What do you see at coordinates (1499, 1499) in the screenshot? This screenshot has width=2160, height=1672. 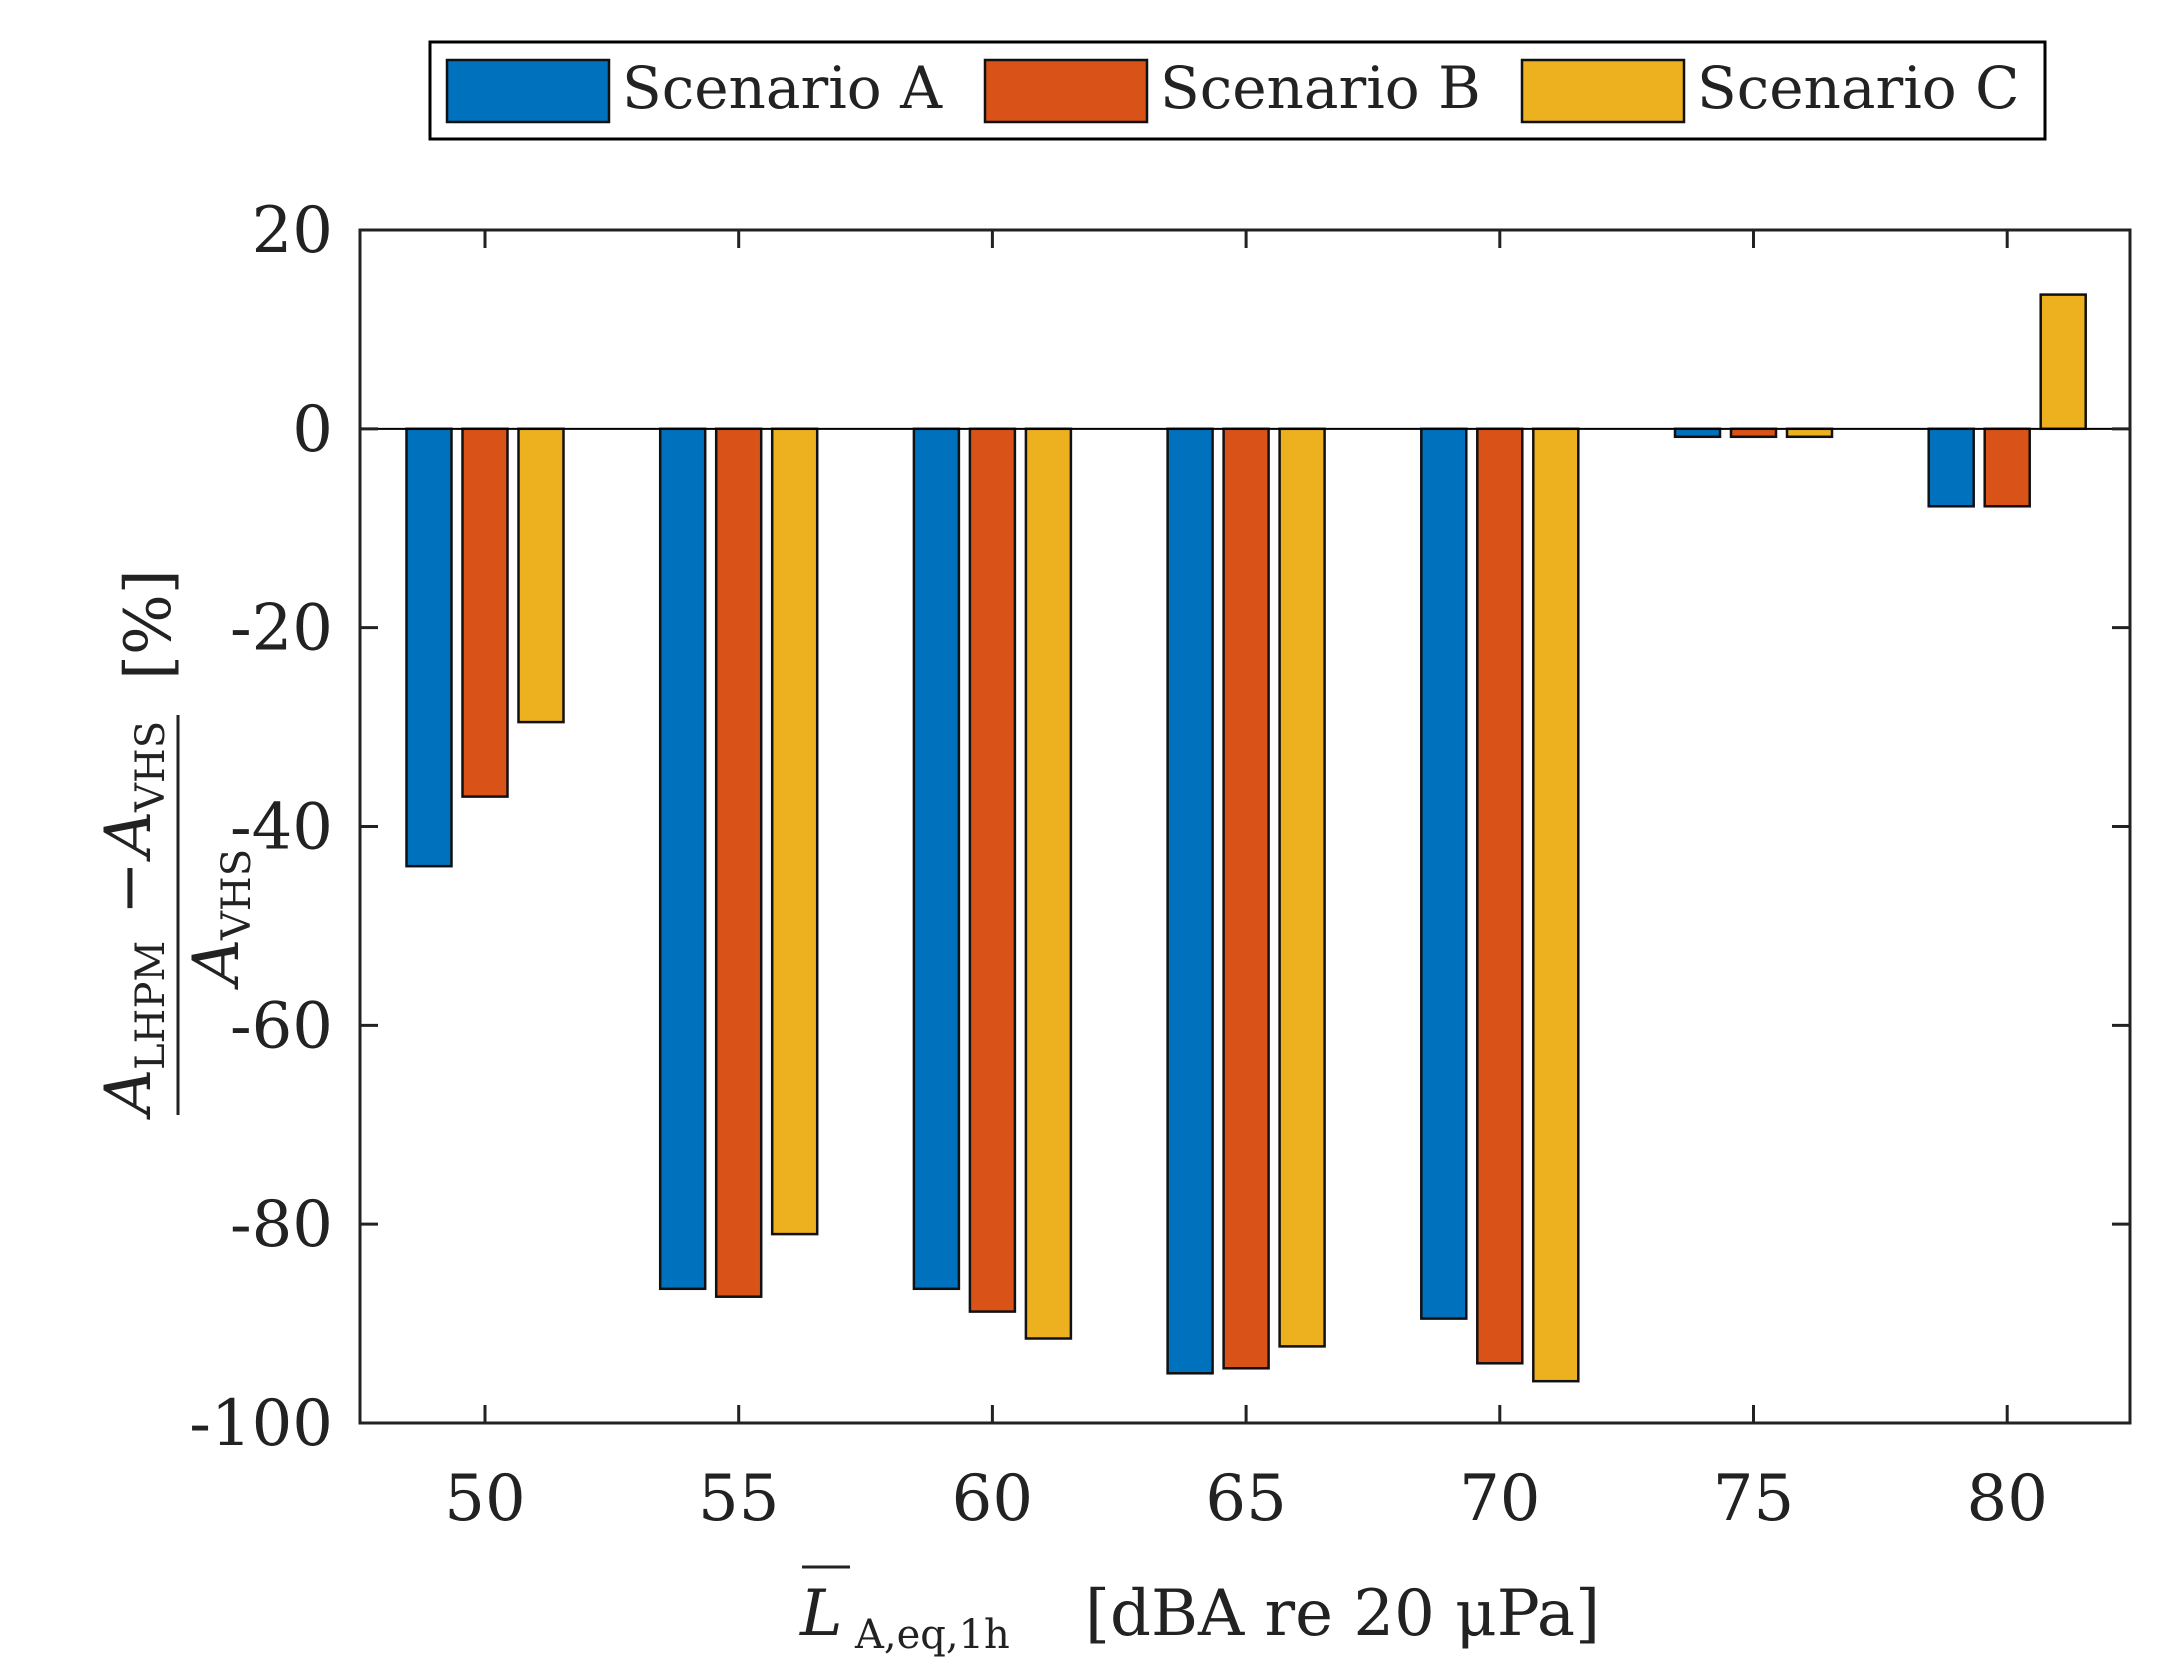 I see `x-tick-label: 70` at bounding box center [1499, 1499].